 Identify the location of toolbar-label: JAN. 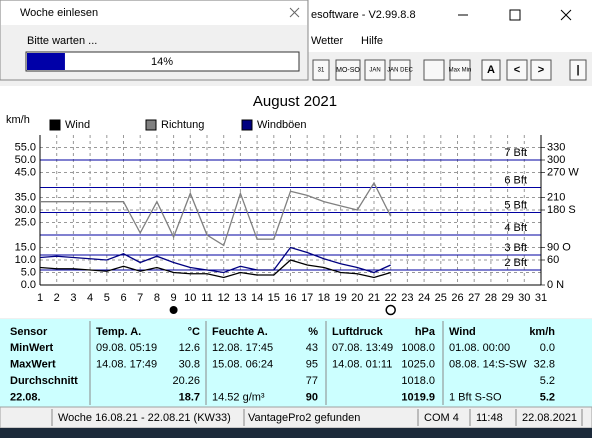
(374, 71).